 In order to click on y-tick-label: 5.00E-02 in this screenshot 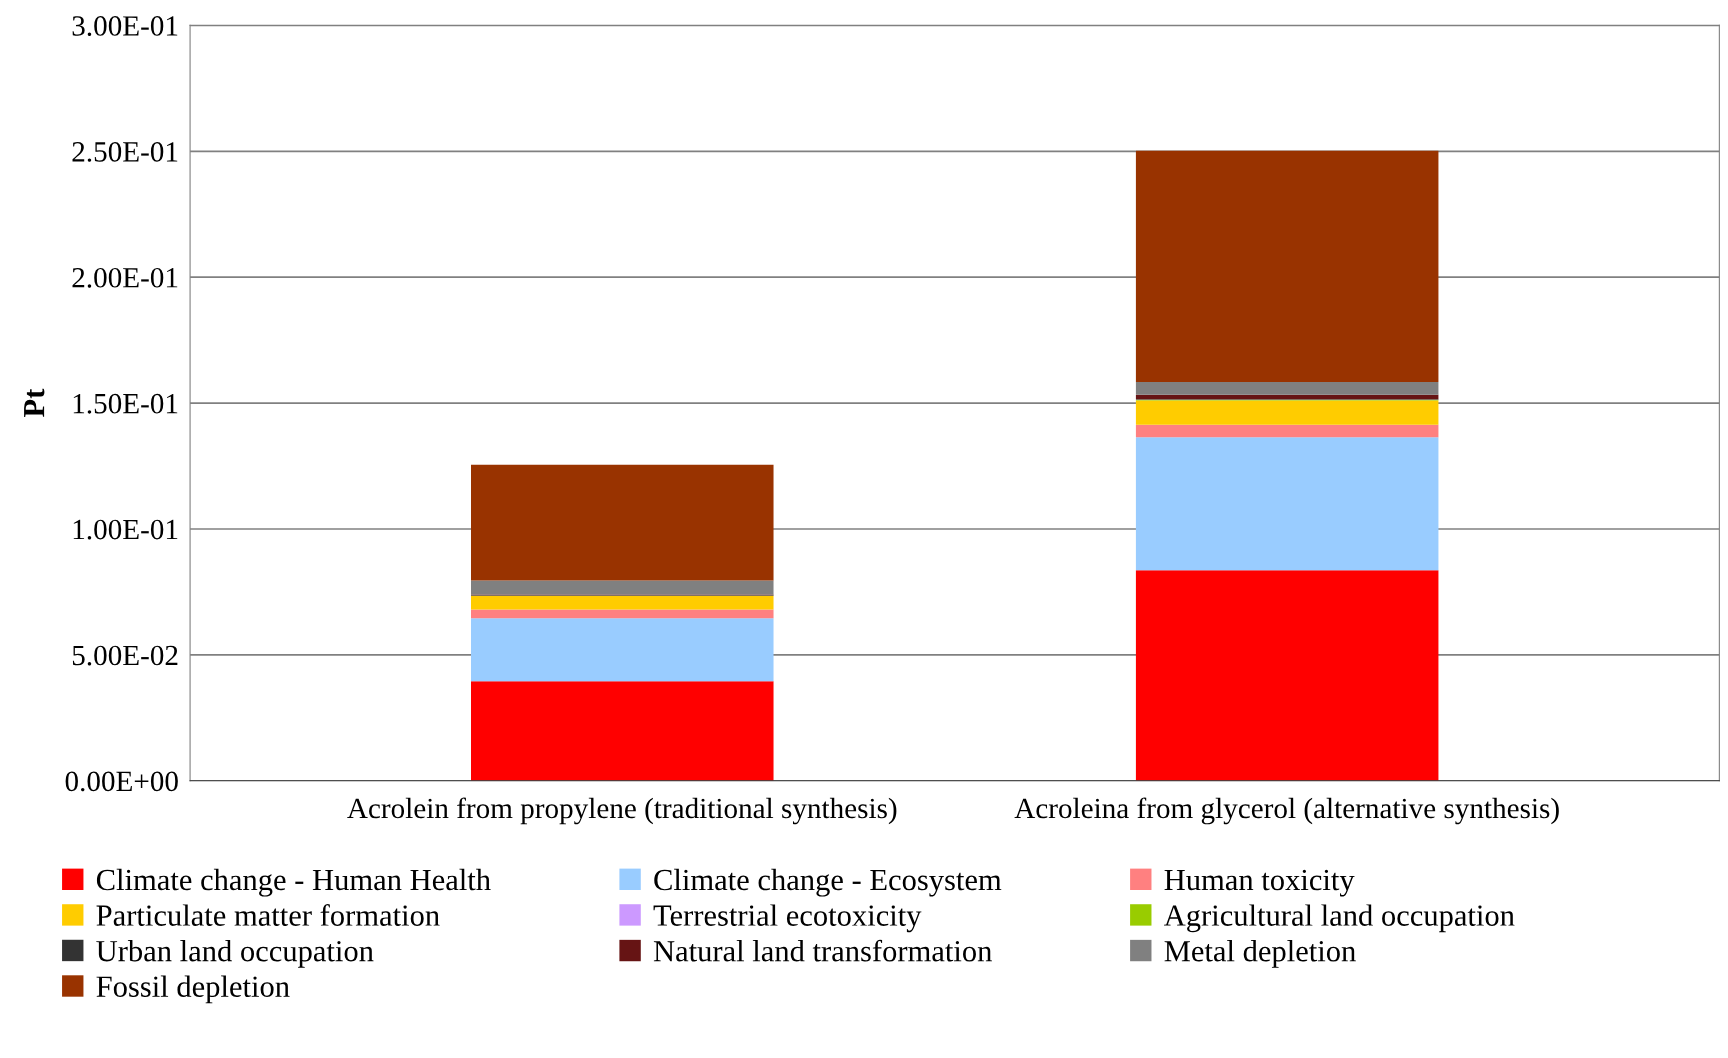, I will do `click(125, 655)`.